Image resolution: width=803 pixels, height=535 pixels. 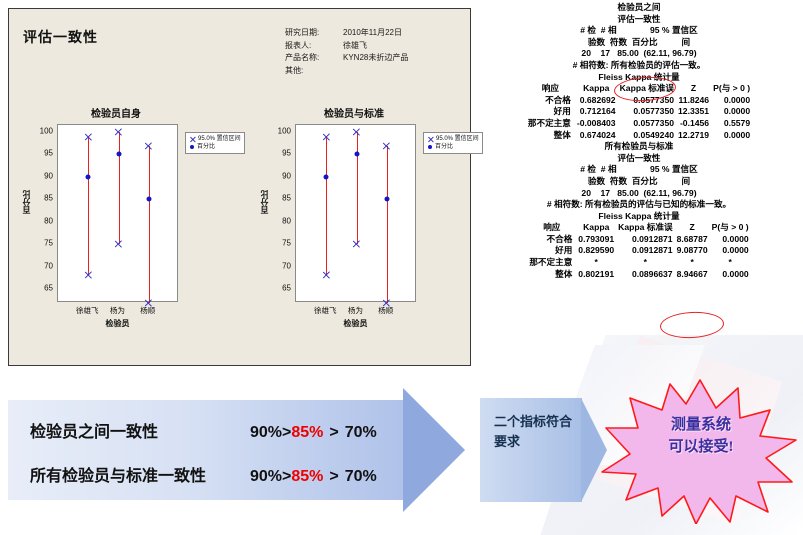 I want to click on plot-area, so click(x=355, y=213).